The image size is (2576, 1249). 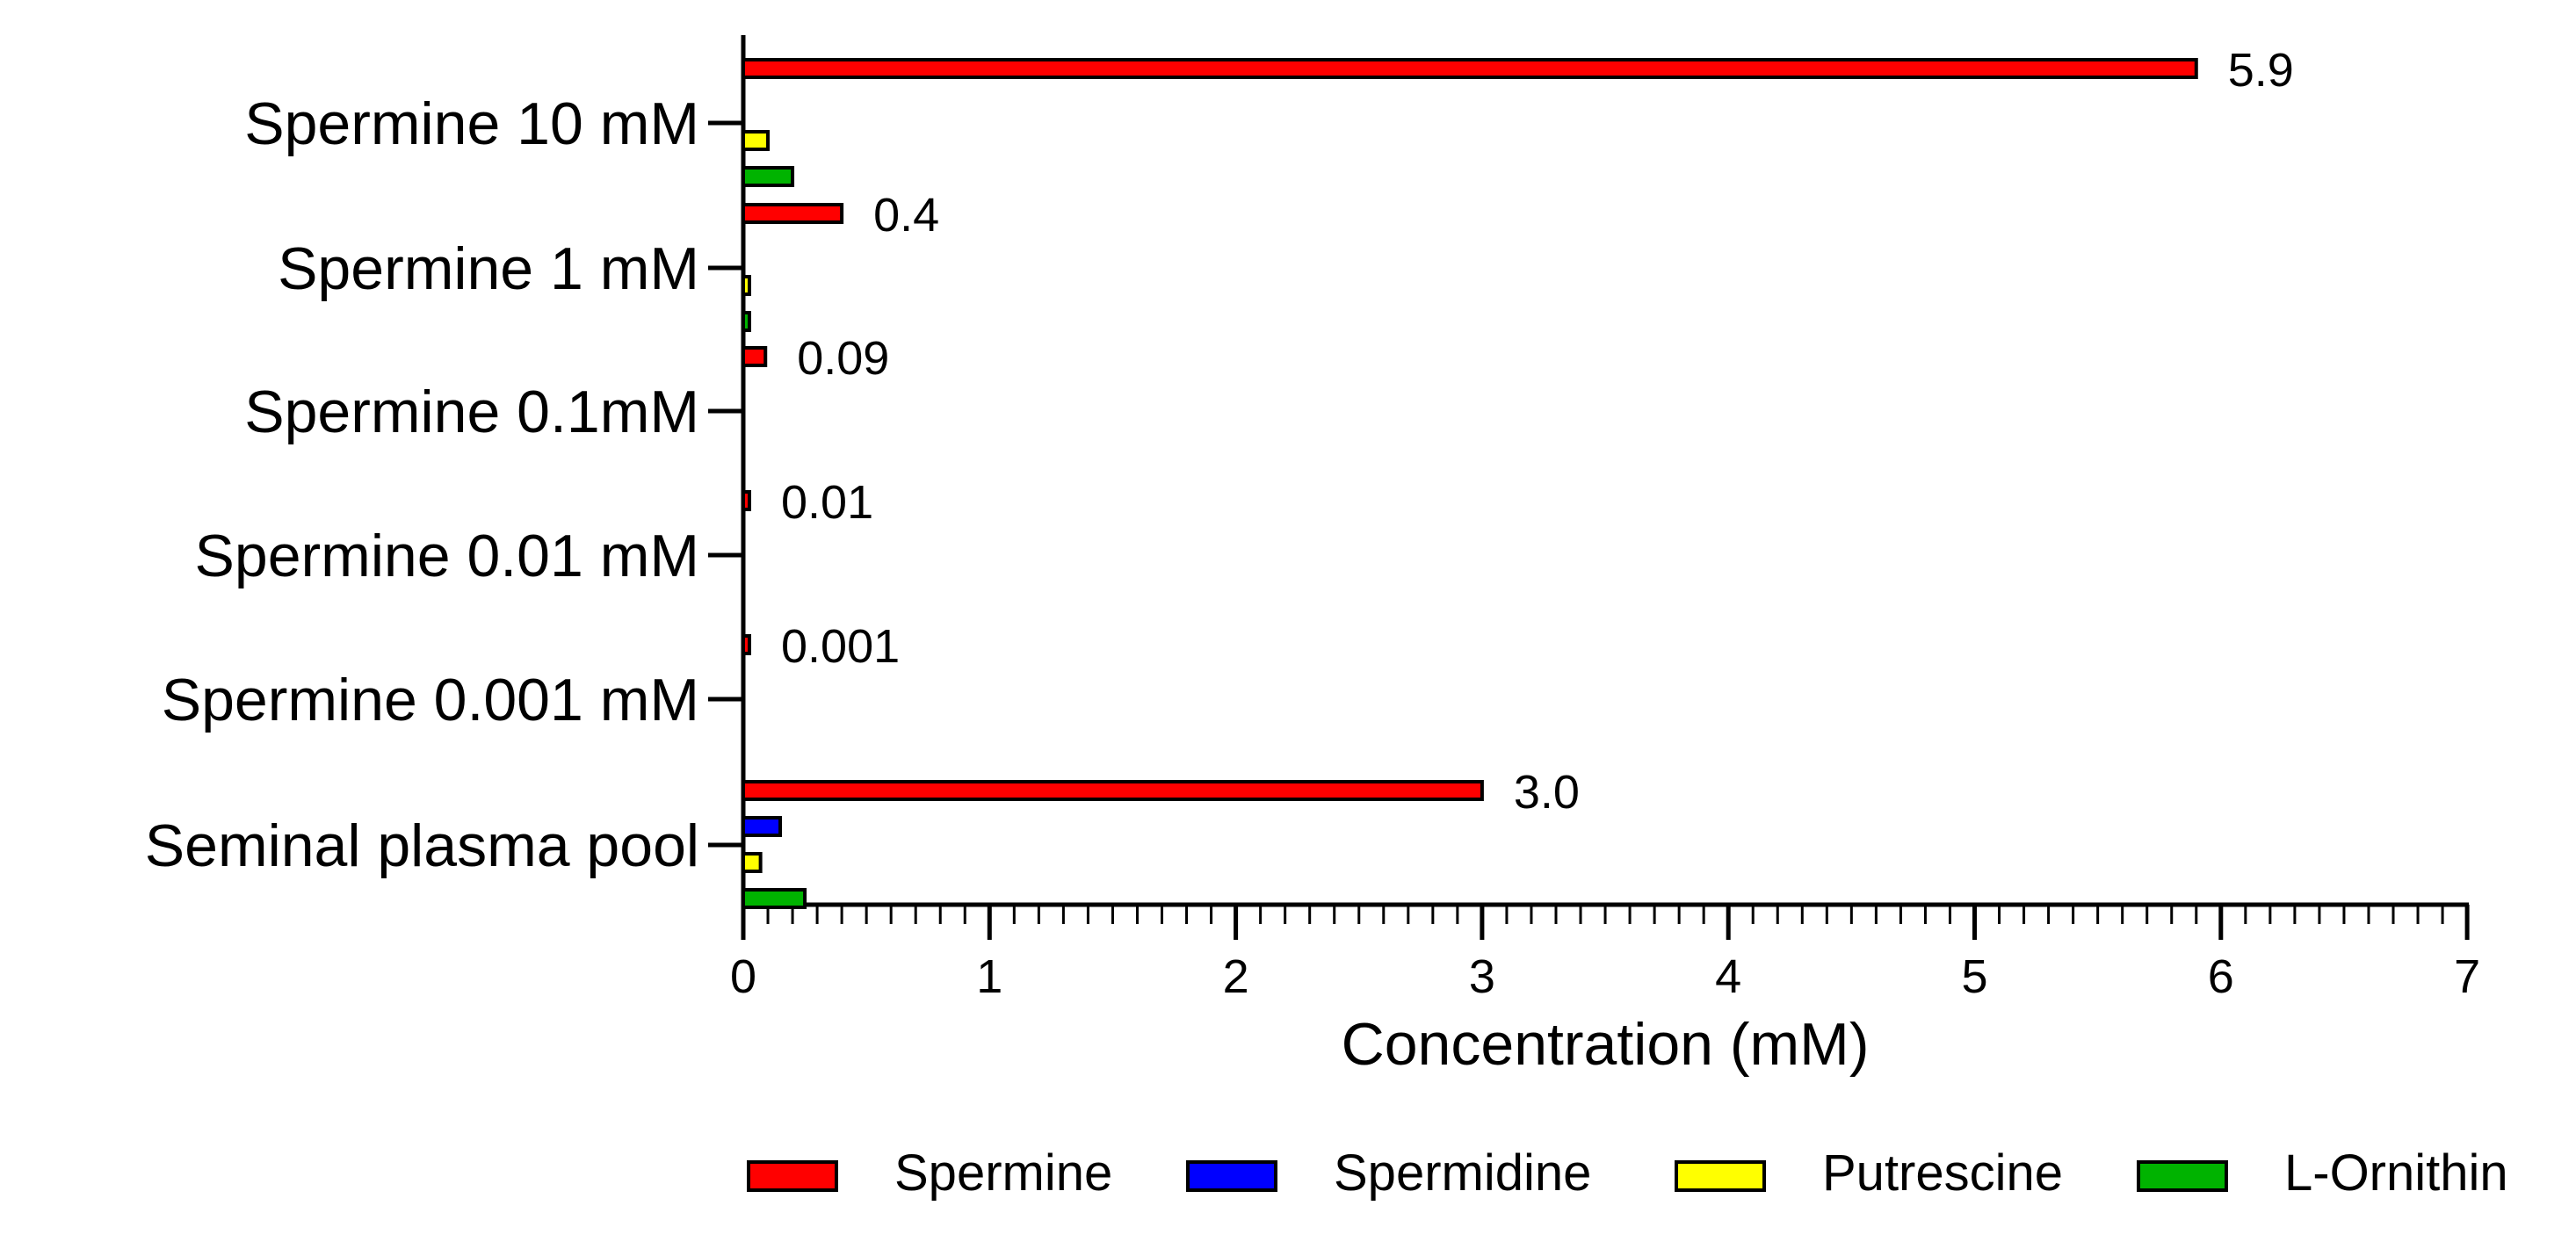 I want to click on x-tick-label: 7, so click(x=2467, y=976).